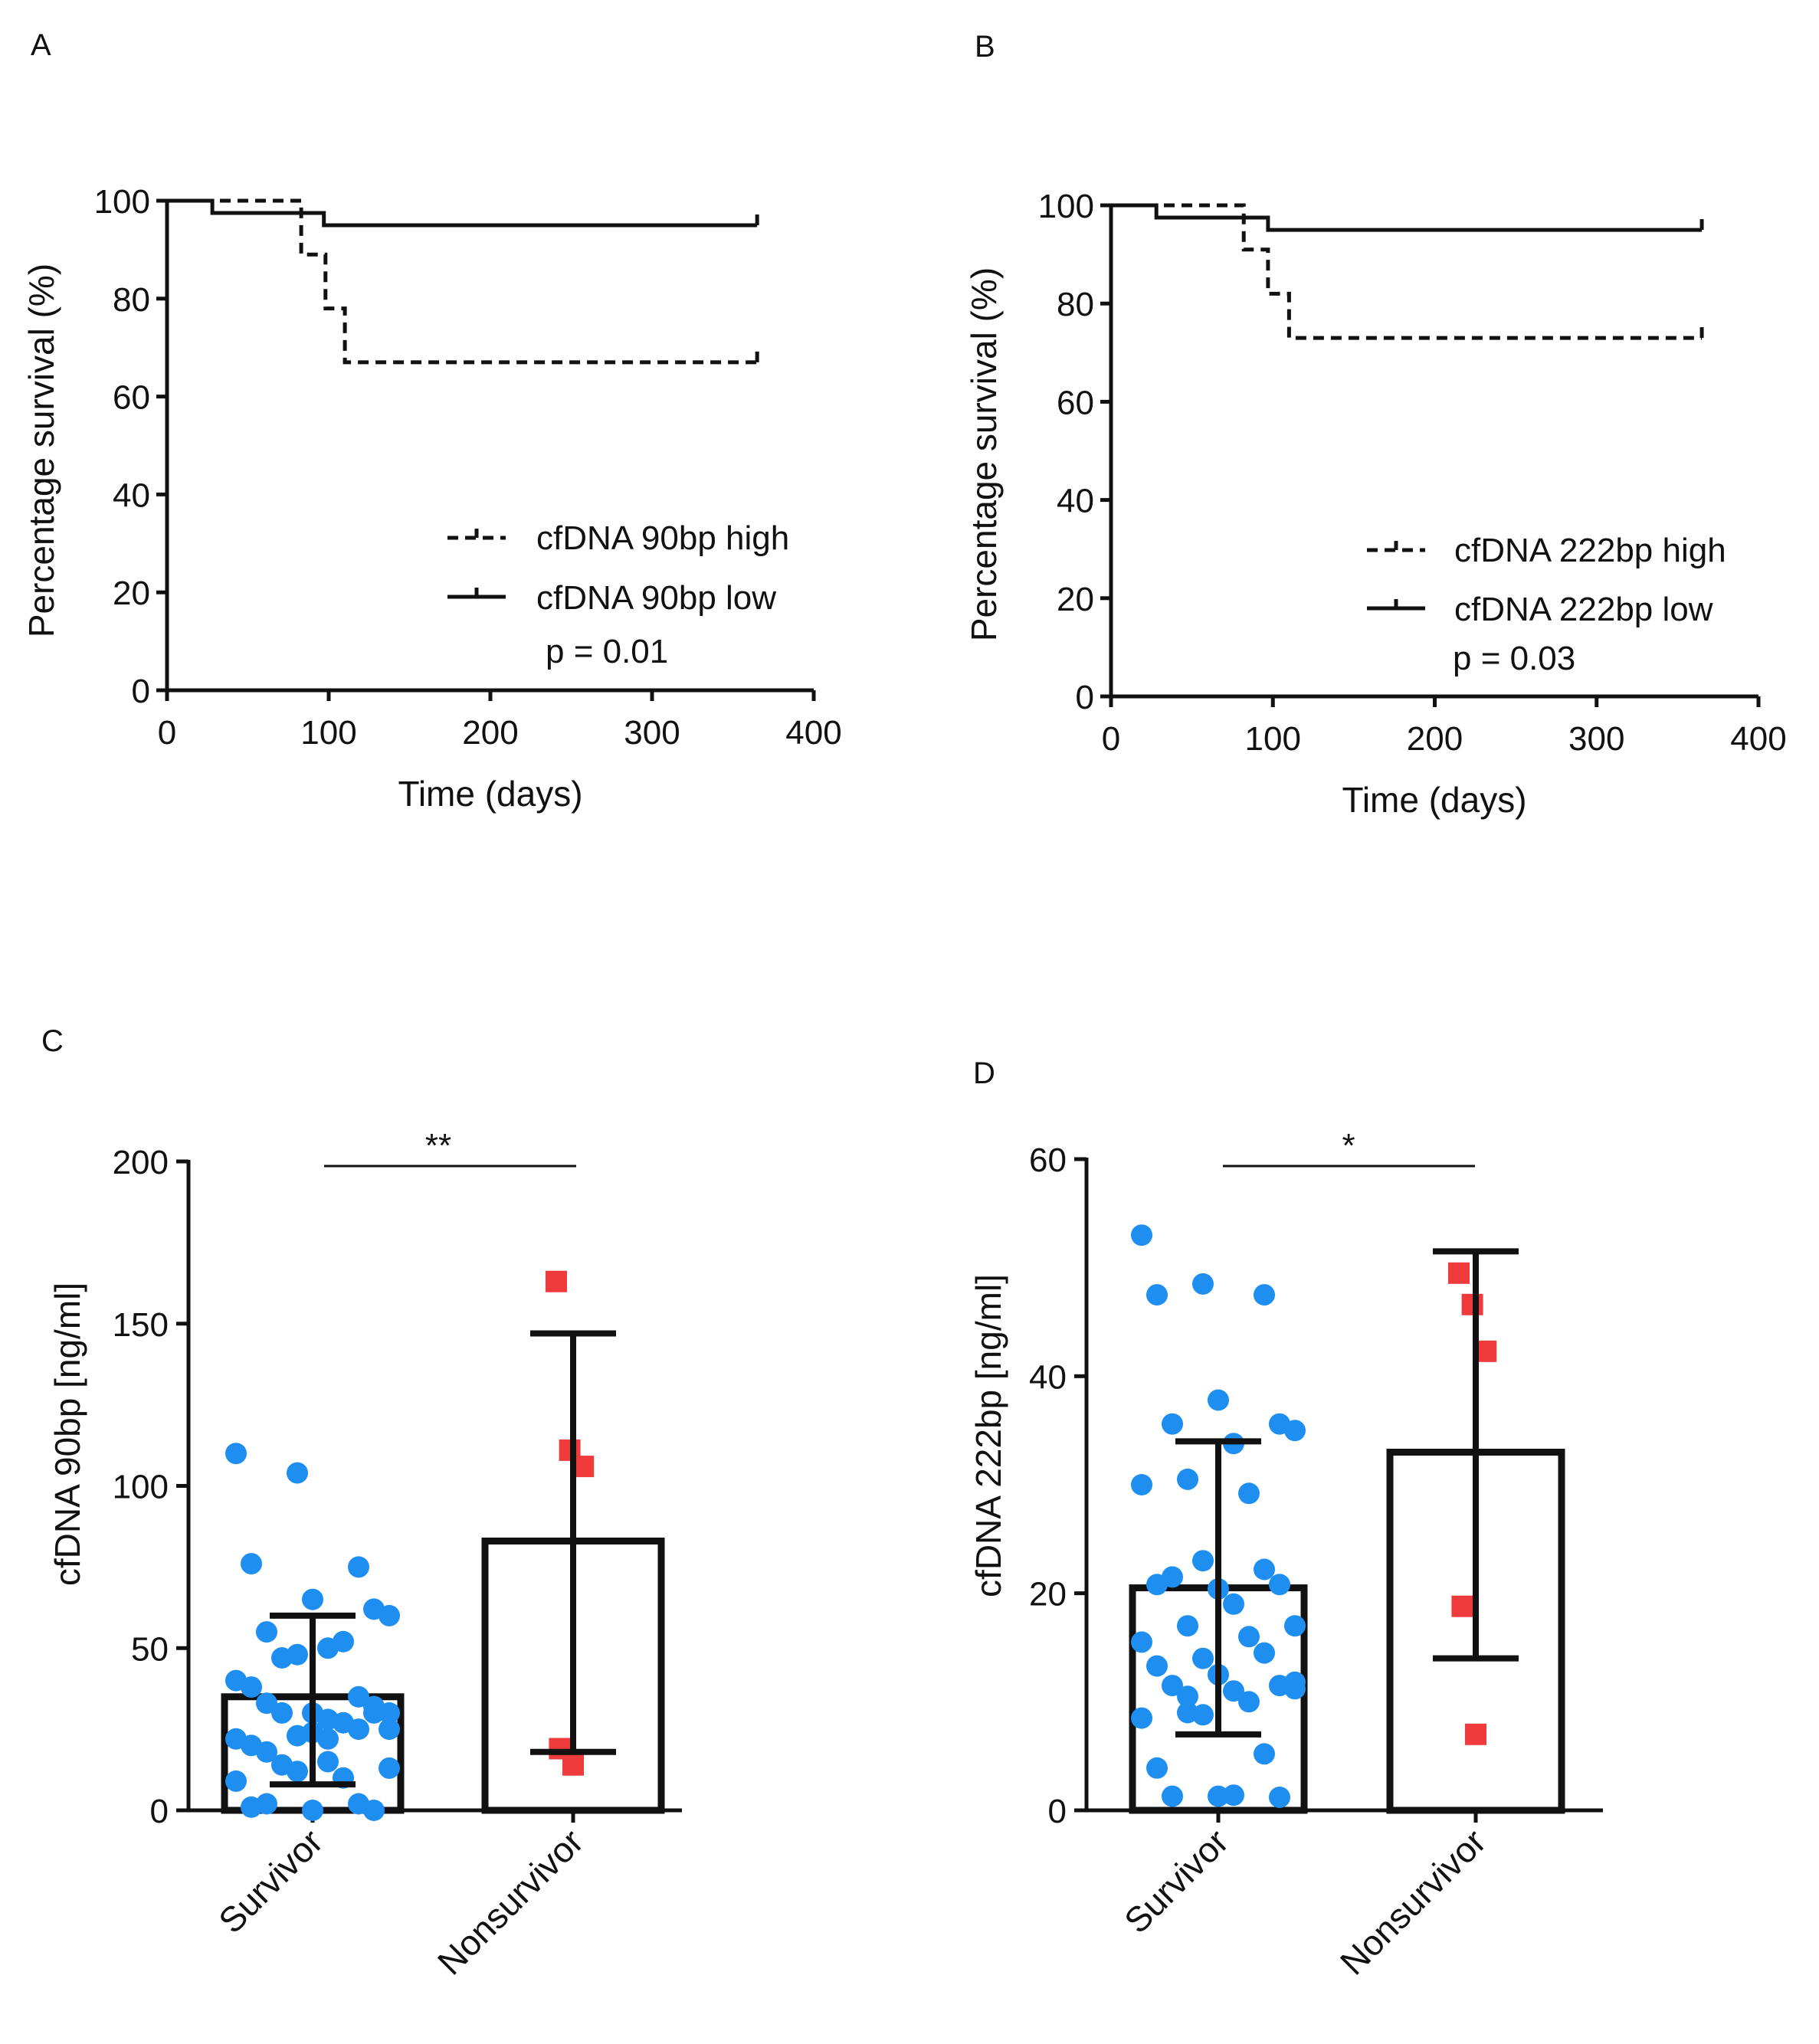  What do you see at coordinates (1111, 739) in the screenshot?
I see `p1-x-tick-label: 0` at bounding box center [1111, 739].